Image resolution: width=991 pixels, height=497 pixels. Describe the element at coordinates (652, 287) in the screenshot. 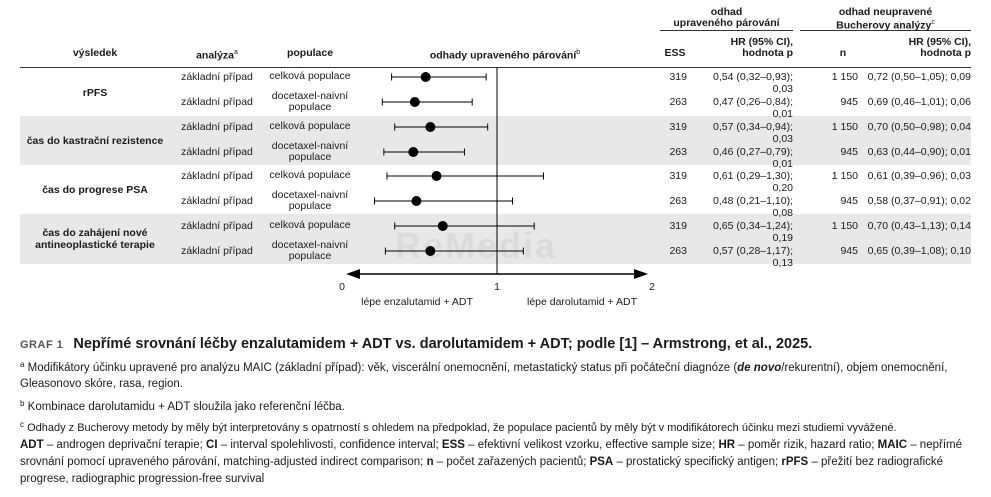

I see `axis-tick-label: 2` at that location.